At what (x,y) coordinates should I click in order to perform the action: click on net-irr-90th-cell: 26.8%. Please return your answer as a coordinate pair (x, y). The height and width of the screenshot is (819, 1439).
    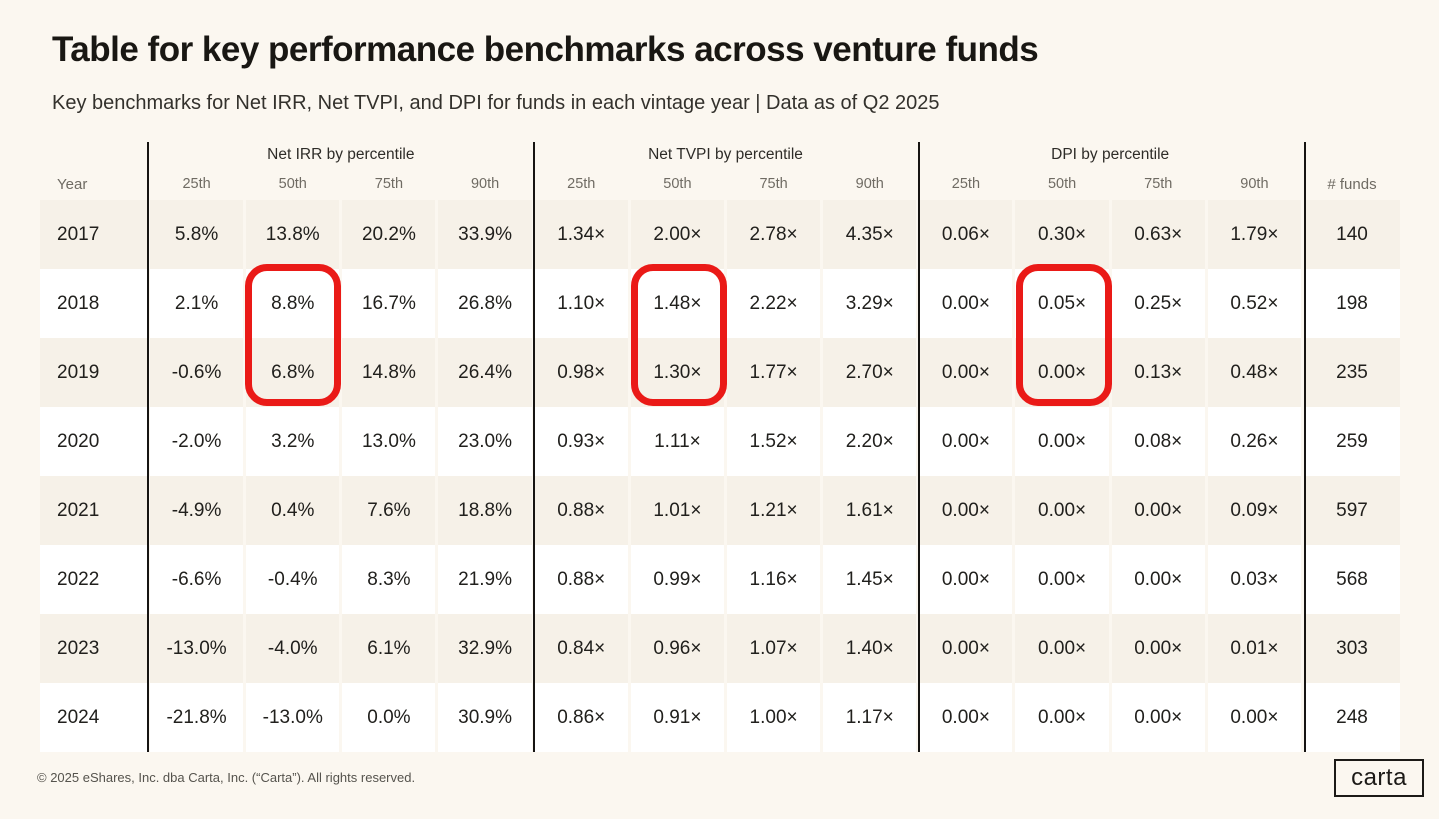
    Looking at the image, I should click on (485, 303).